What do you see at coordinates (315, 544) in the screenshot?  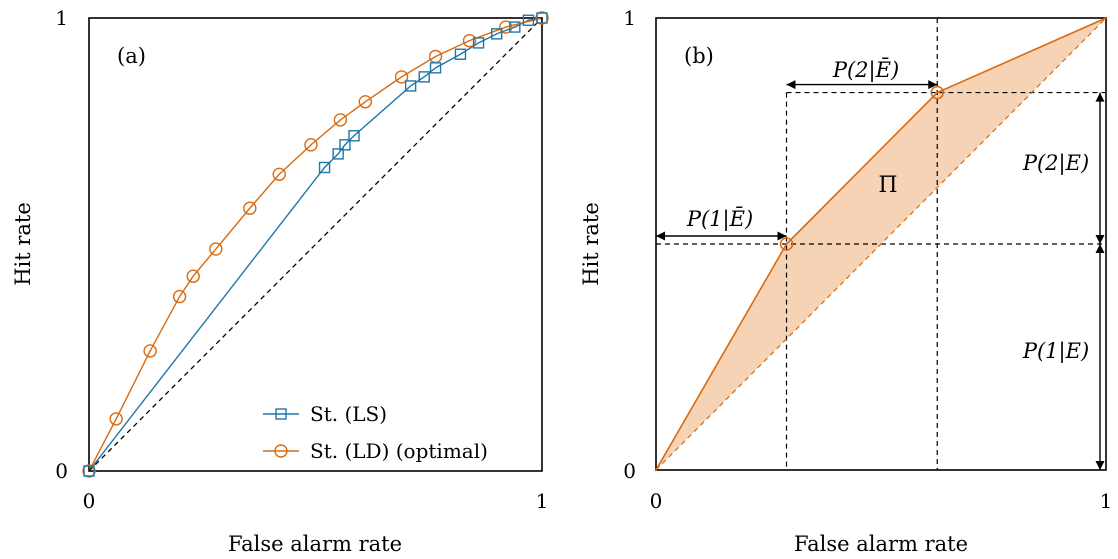 I see `panel-a-xlabel: False alarm rate` at bounding box center [315, 544].